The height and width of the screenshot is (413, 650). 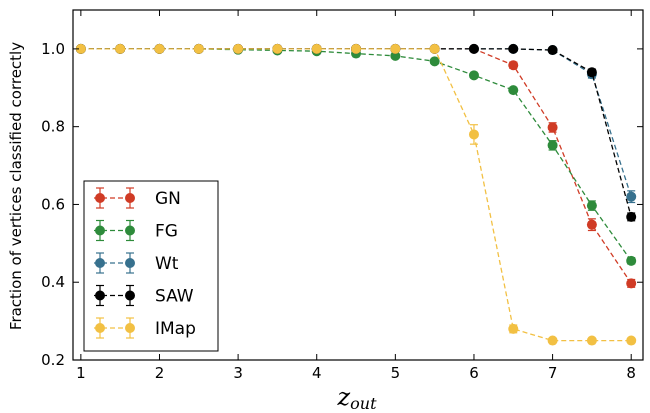 I want to click on legend-item-fg: FG, so click(x=136, y=230).